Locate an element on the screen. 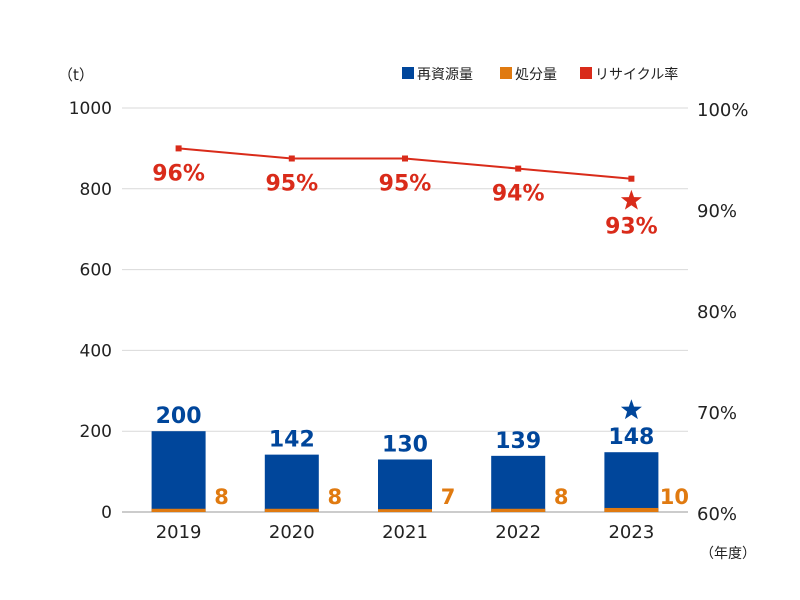 The width and height of the screenshot is (800, 600). x-tick-label: 2022 is located at coordinates (518, 532).